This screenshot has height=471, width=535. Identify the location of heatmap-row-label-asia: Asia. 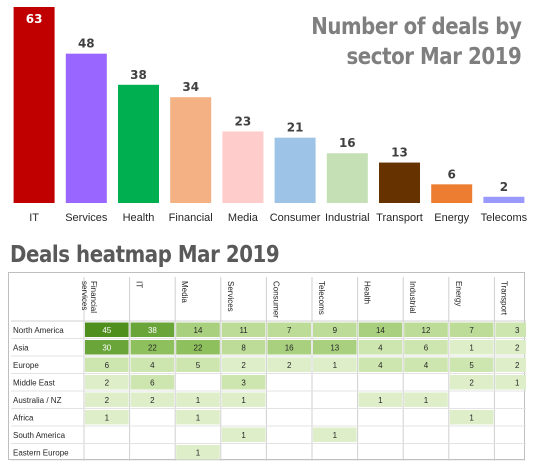
(21, 348).